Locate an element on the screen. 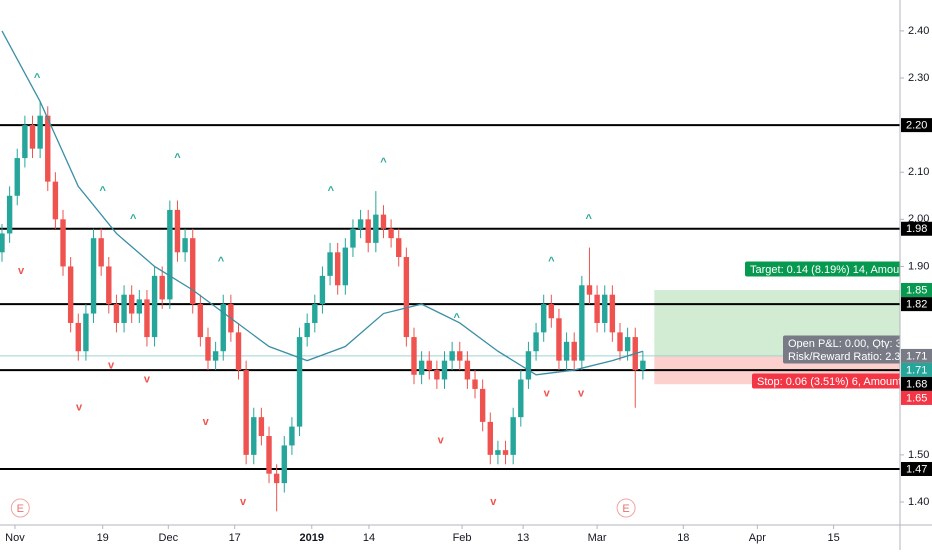 This screenshot has height=555, width=932. x-tick-label: Nov is located at coordinates (15, 538).